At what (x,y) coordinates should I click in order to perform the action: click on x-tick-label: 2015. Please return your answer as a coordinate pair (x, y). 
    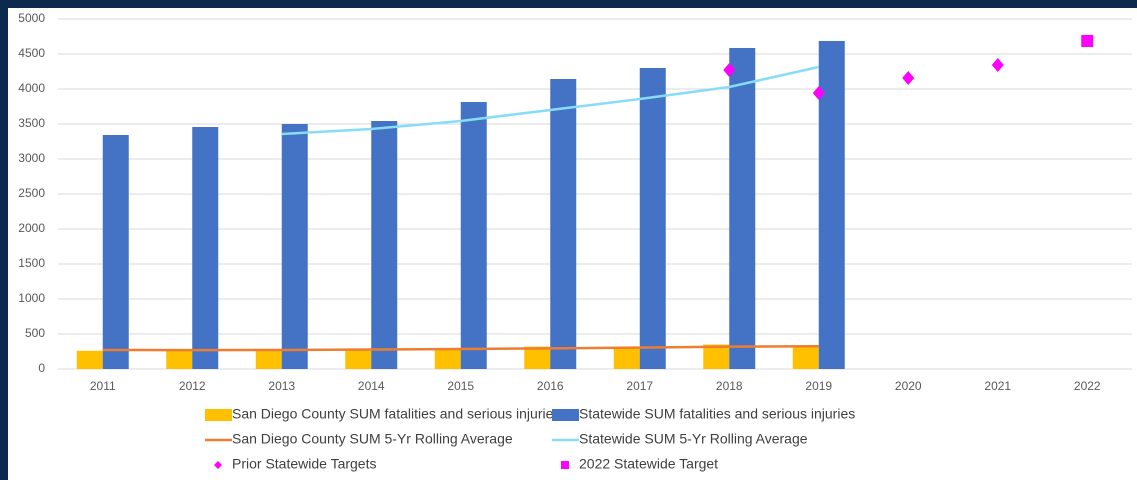
    Looking at the image, I should click on (460, 386).